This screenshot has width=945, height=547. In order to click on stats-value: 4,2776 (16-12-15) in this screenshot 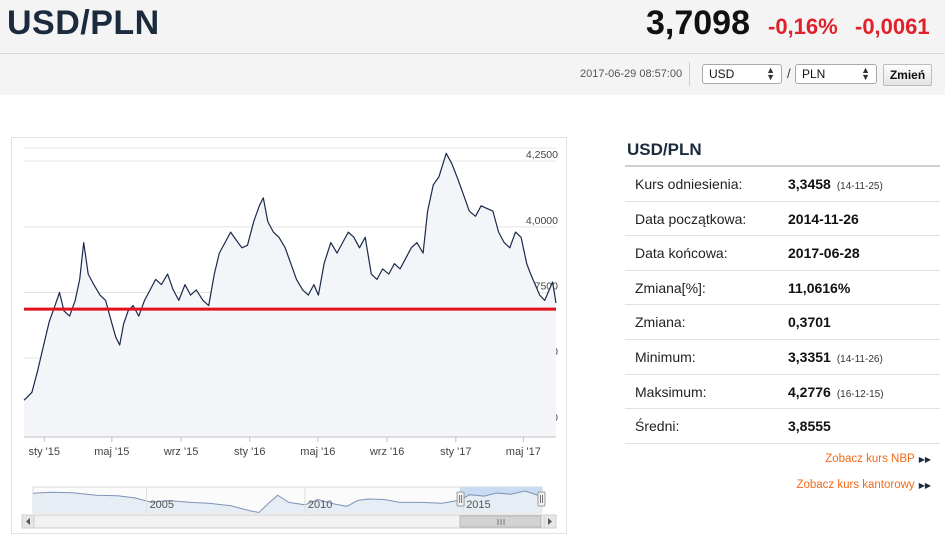, I will do `click(836, 391)`.